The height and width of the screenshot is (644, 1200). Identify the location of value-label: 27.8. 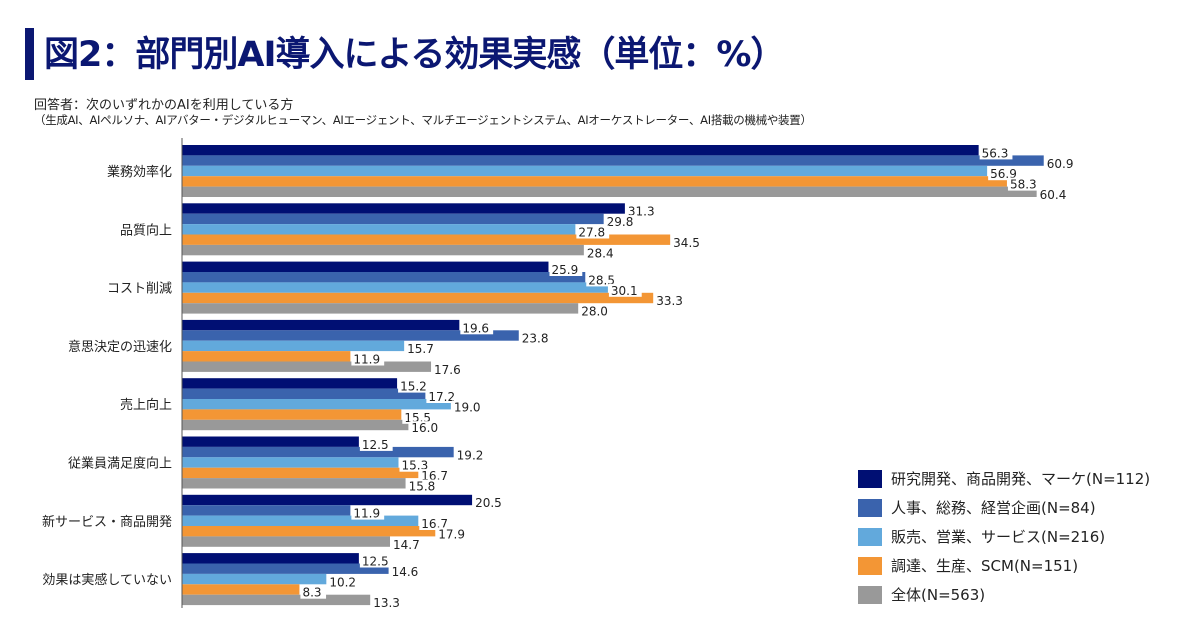
(591, 233).